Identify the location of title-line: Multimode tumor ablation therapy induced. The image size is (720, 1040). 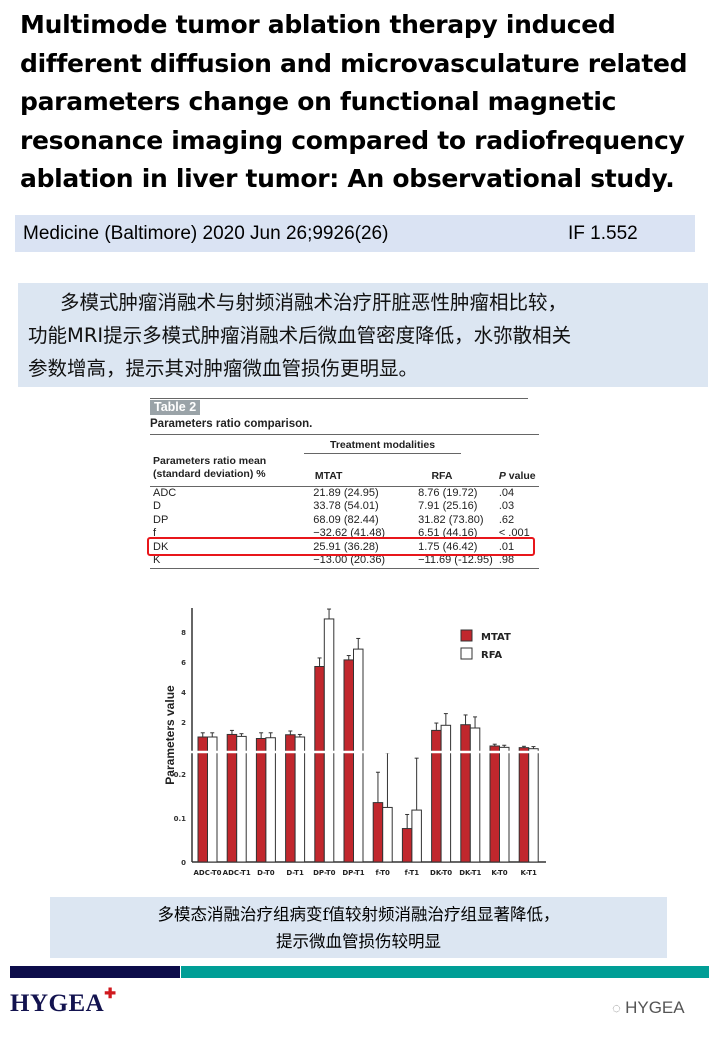
(318, 24).